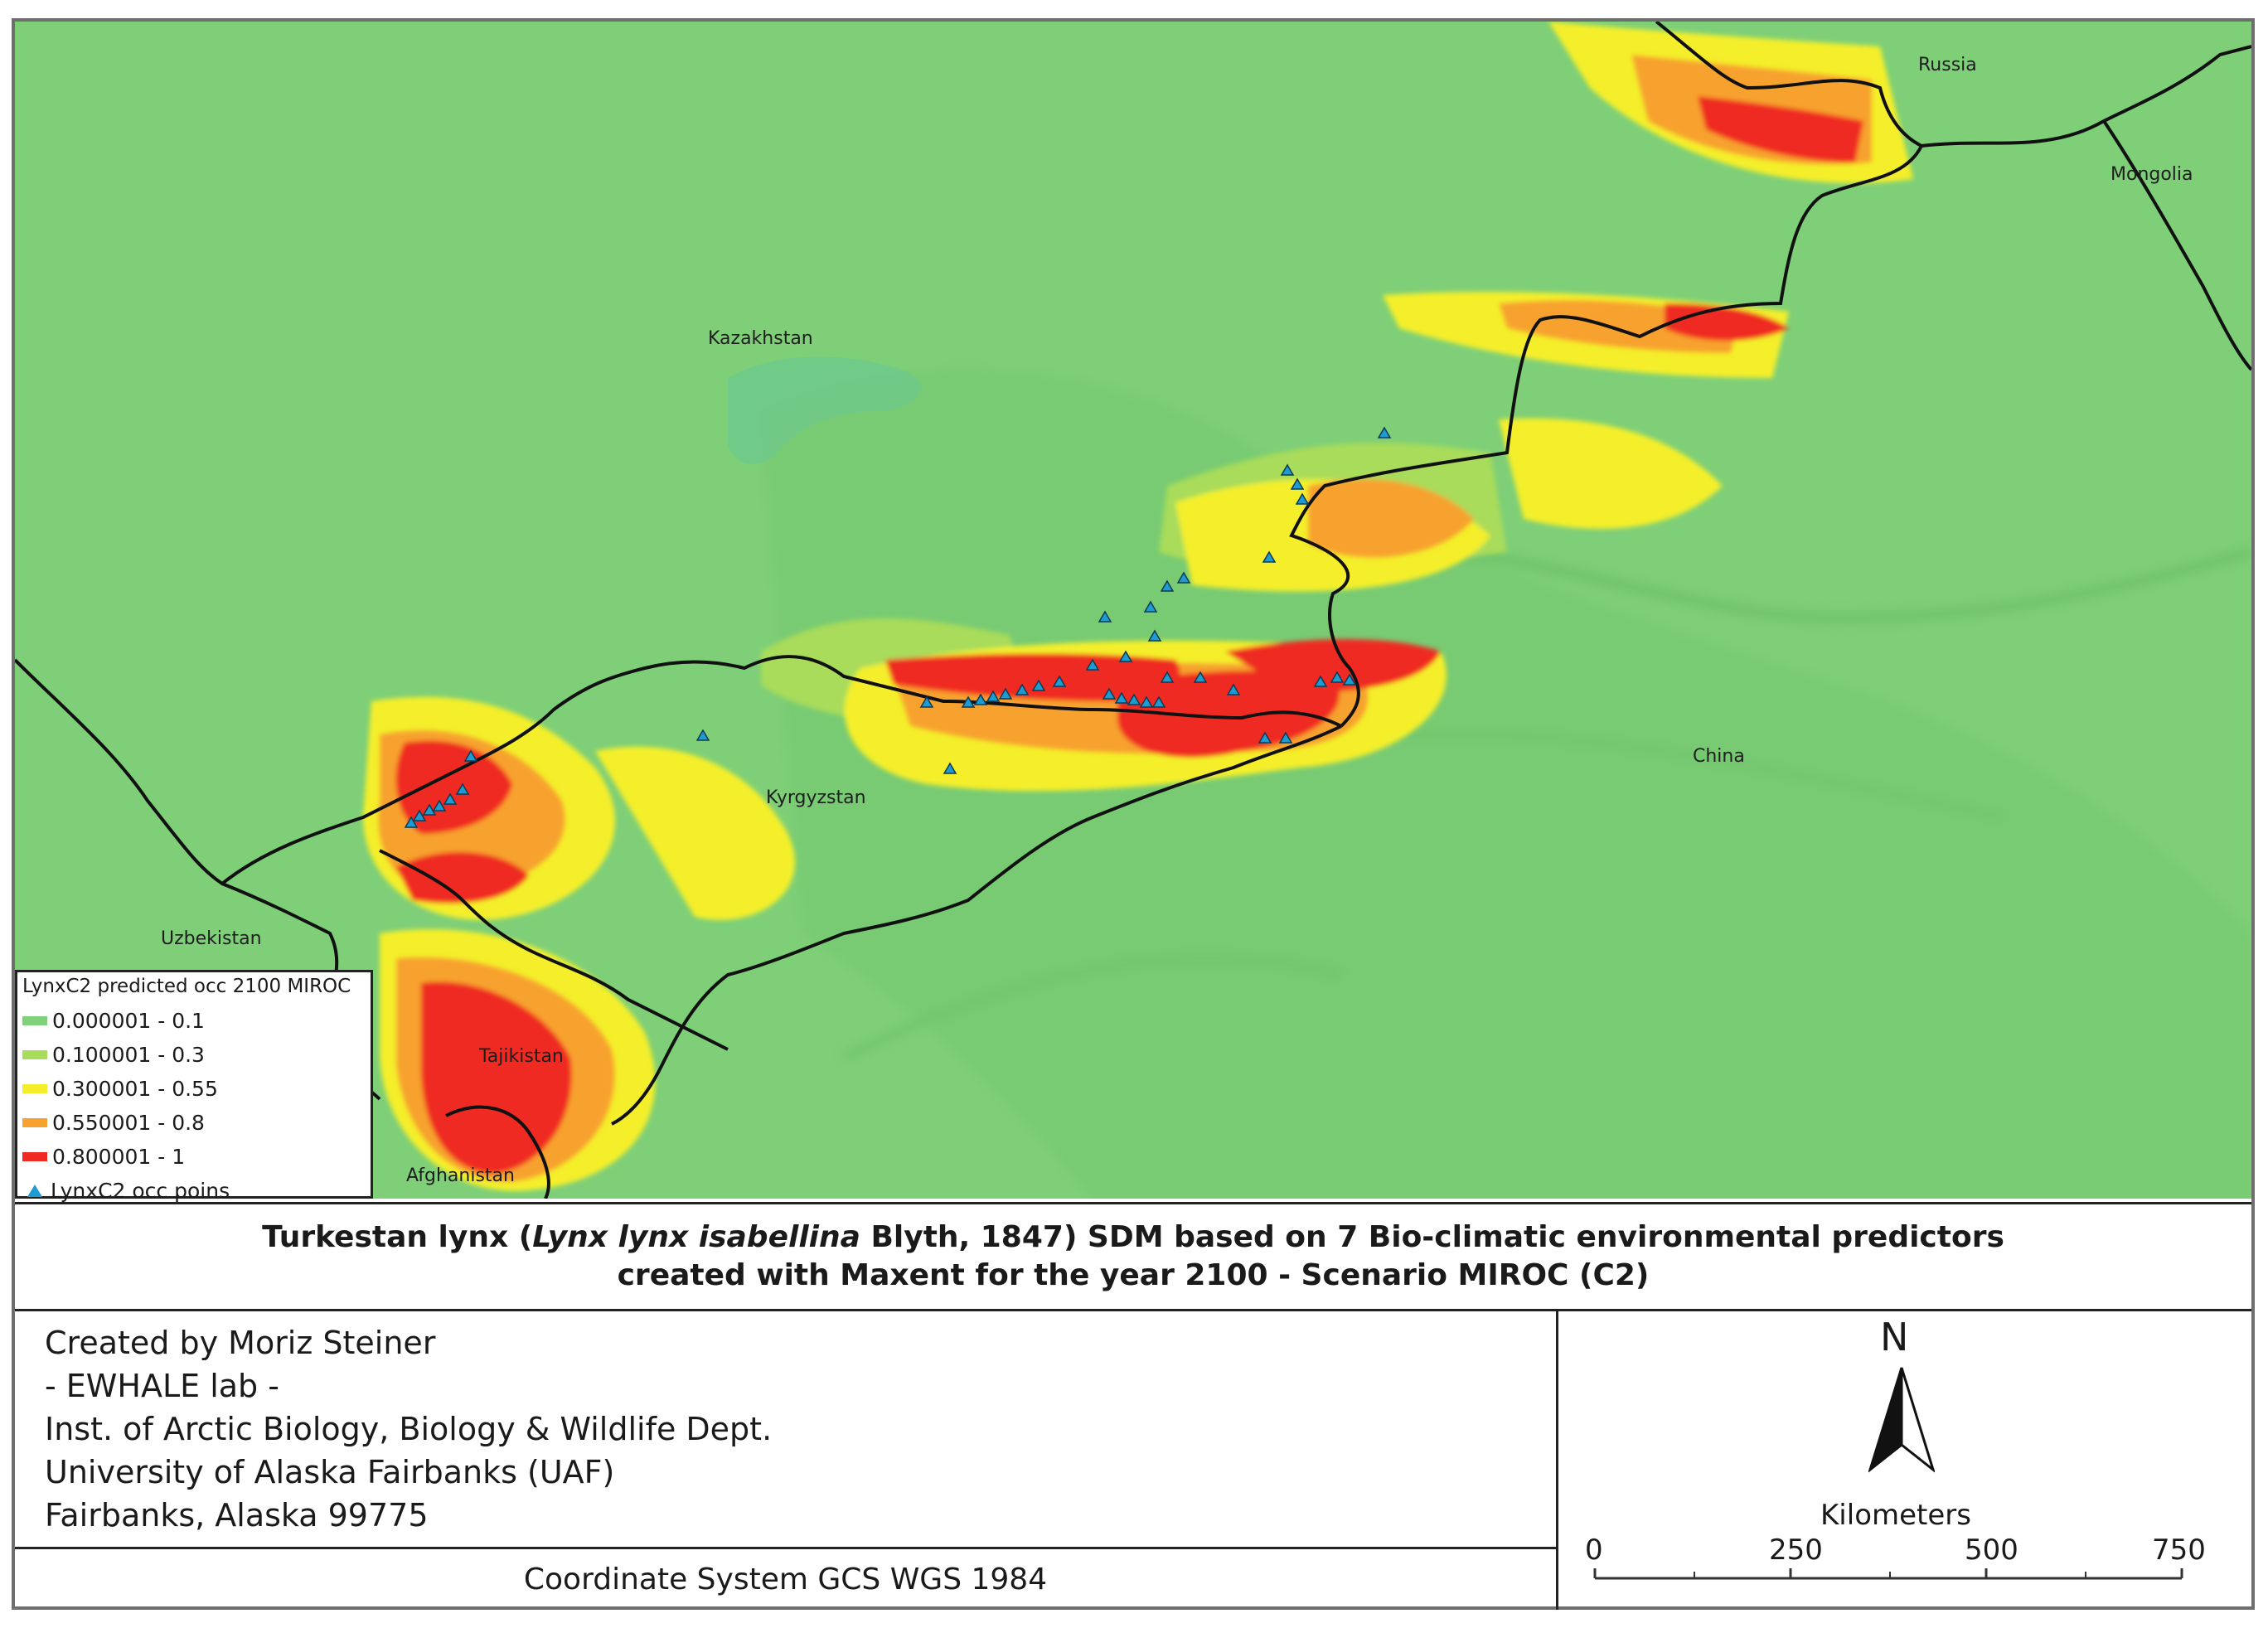  What do you see at coordinates (128, 1021) in the screenshot?
I see `legend-item-label: 0.000001 - 0.1` at bounding box center [128, 1021].